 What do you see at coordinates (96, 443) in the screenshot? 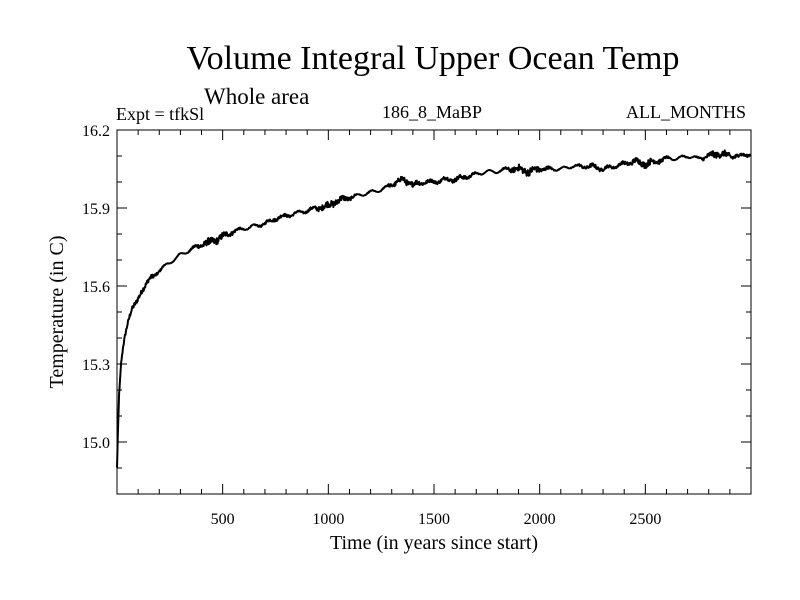
I see `y-tick-label: 15.0` at bounding box center [96, 443].